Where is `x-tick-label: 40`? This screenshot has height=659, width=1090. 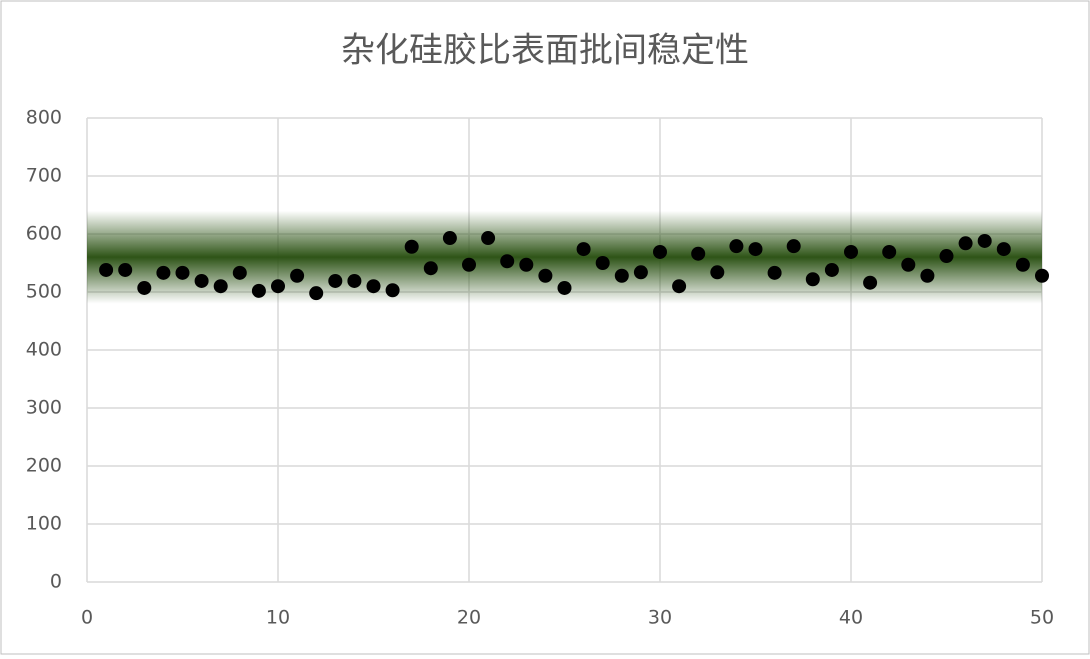
x-tick-label: 40 is located at coordinates (851, 618).